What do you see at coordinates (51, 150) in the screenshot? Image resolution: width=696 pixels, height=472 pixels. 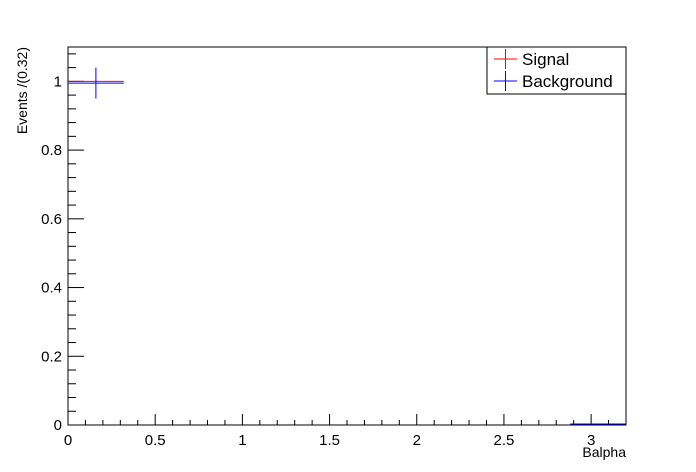 I see `y-tick-label: 0.8` at bounding box center [51, 150].